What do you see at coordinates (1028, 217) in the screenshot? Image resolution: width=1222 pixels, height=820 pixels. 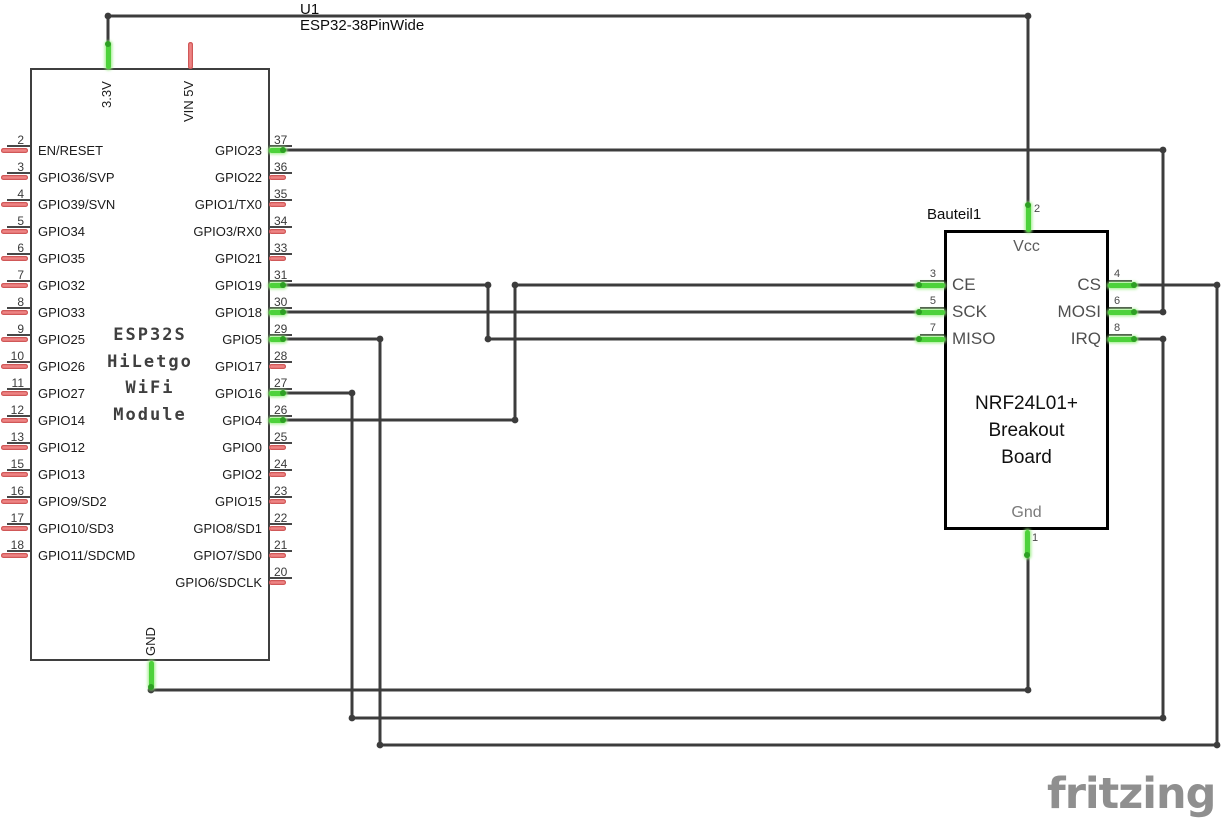 I see `nrf24-pin-vcc` at bounding box center [1028, 217].